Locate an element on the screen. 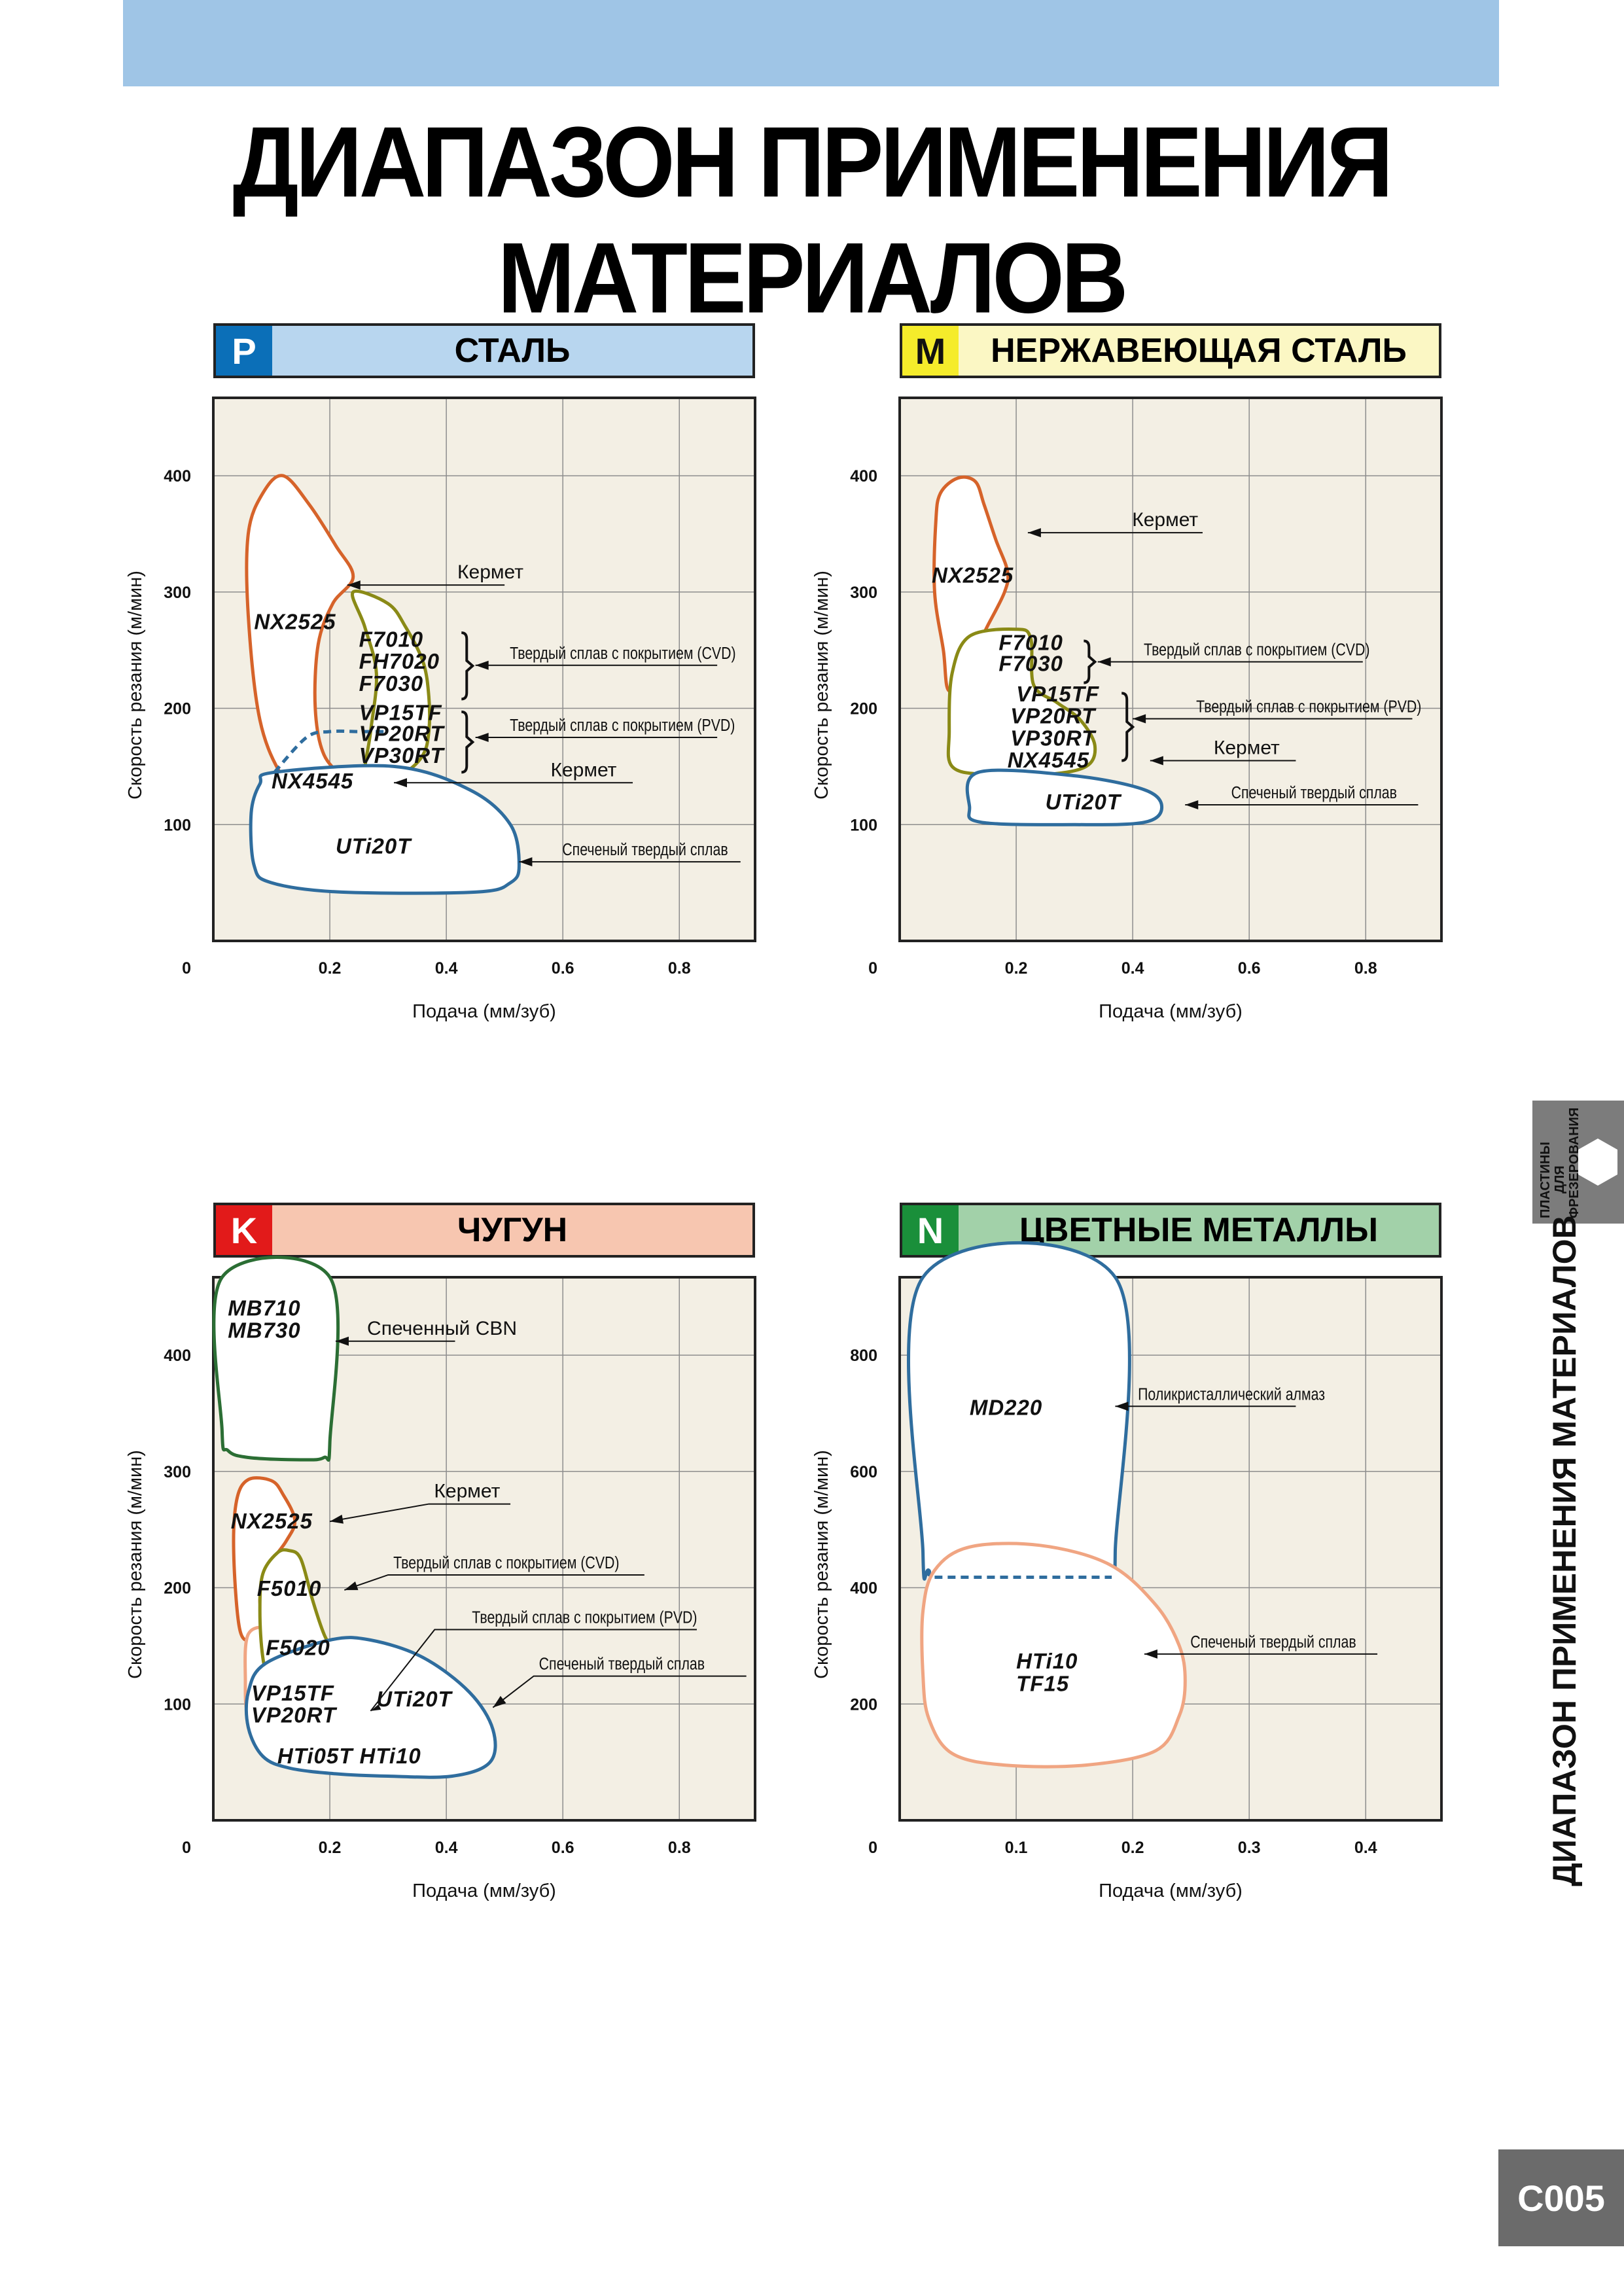 The height and width of the screenshot is (2296, 1624). material-letter: M is located at coordinates (930, 351).